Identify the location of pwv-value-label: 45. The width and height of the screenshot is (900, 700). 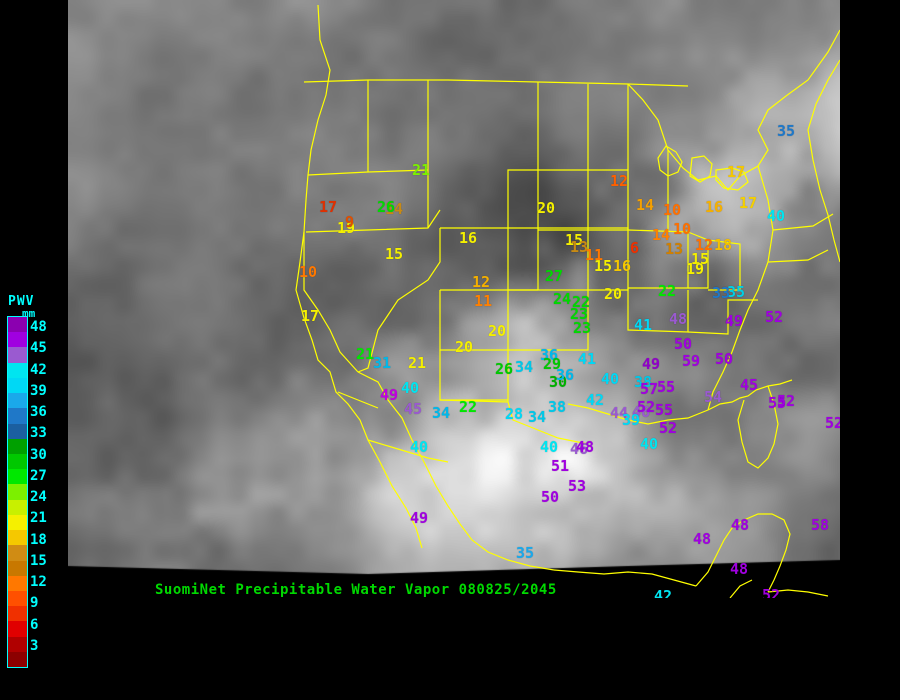
(413, 409).